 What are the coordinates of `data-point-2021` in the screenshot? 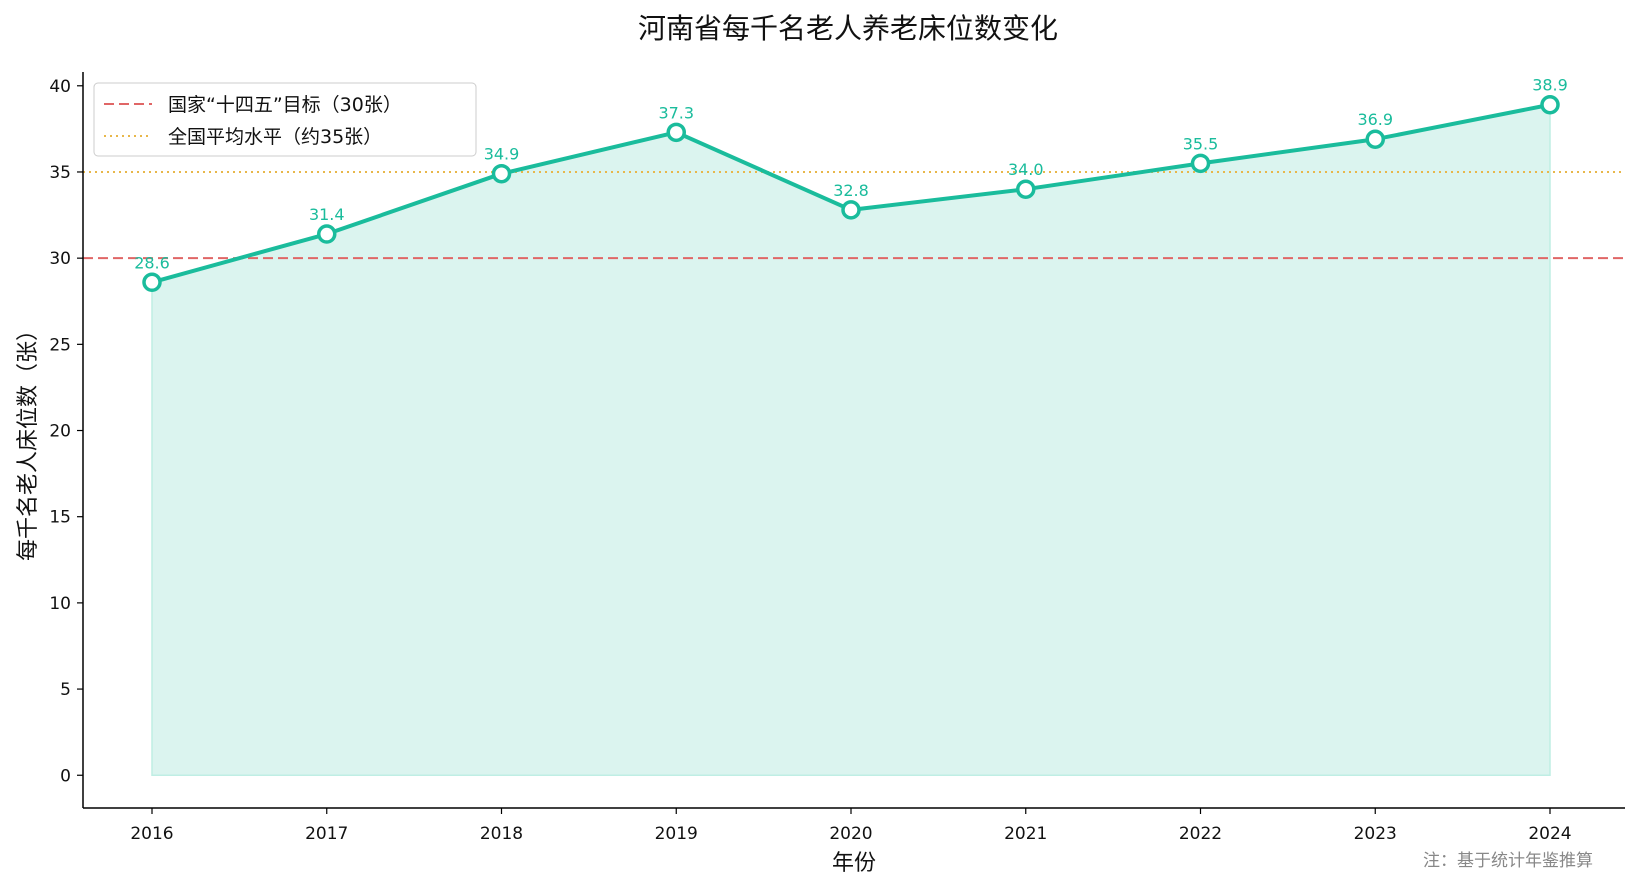 It's located at (1026, 189).